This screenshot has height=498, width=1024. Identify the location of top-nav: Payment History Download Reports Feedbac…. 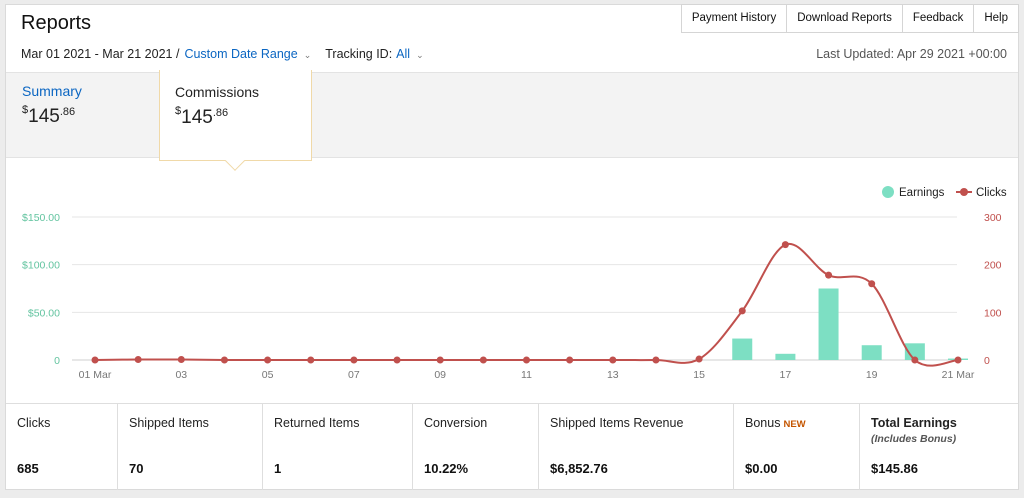
(849, 18).